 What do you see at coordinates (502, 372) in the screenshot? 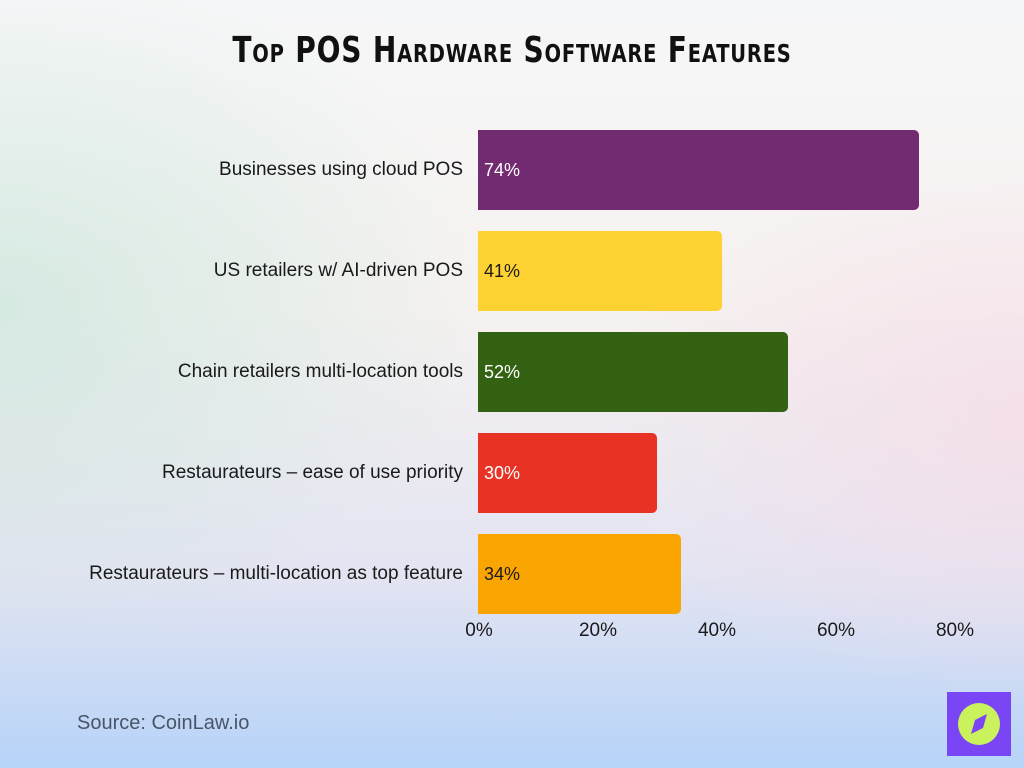
I see `bar-value-label: 52%` at bounding box center [502, 372].